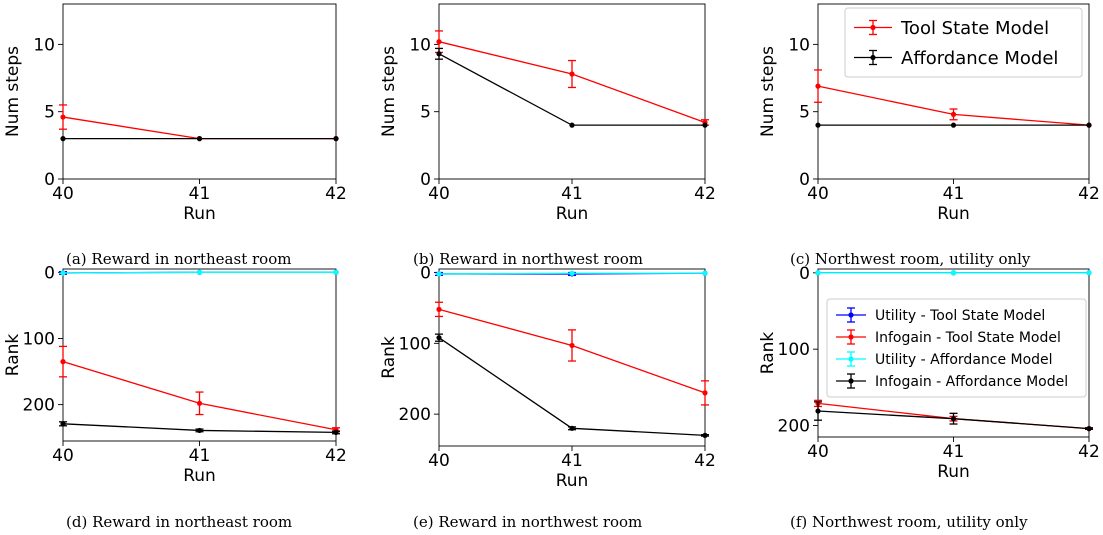 The image size is (1103, 535). Describe the element at coordinates (979, 58) in the screenshot. I see `legend-entry: Affordance Model` at that location.